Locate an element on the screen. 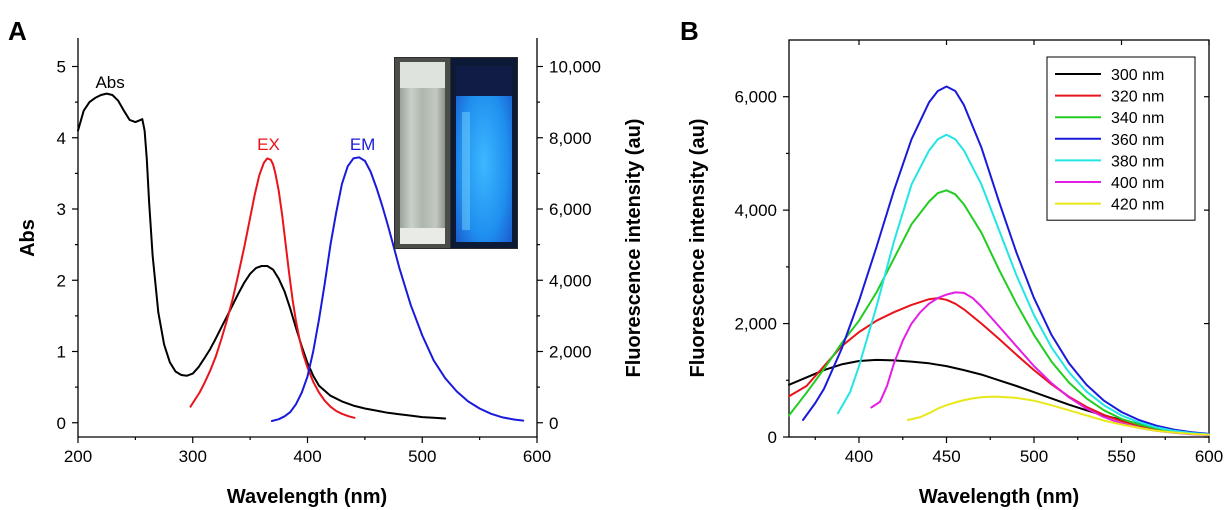 Image resolution: width=1227 pixels, height=510 pixels. panel-a-x-tick-label: 400 is located at coordinates (307, 456).